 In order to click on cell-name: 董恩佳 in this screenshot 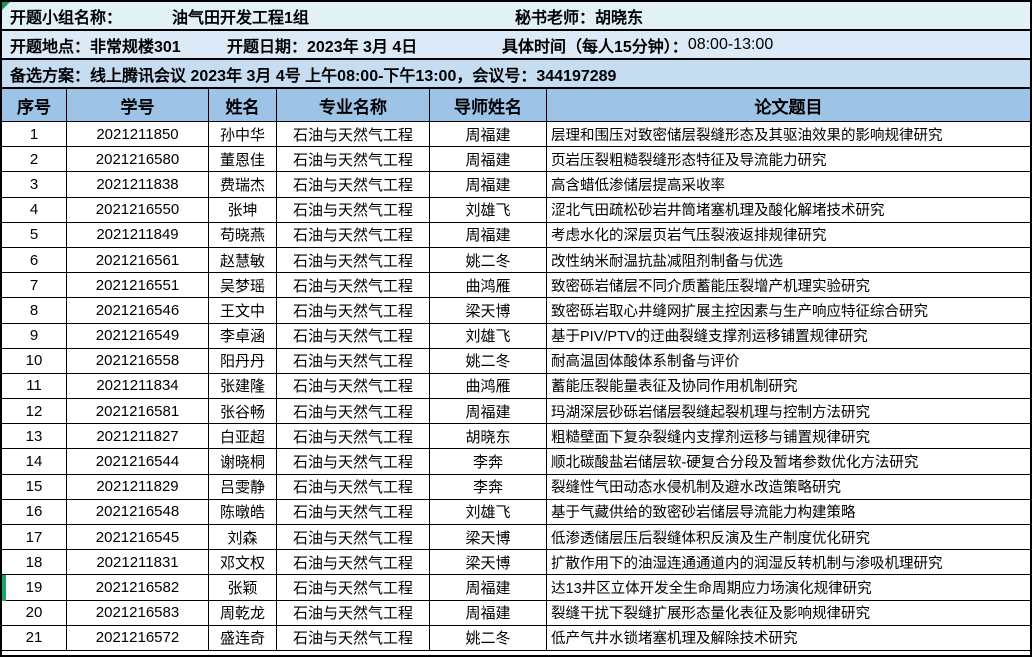, I will do `click(243, 160)`.